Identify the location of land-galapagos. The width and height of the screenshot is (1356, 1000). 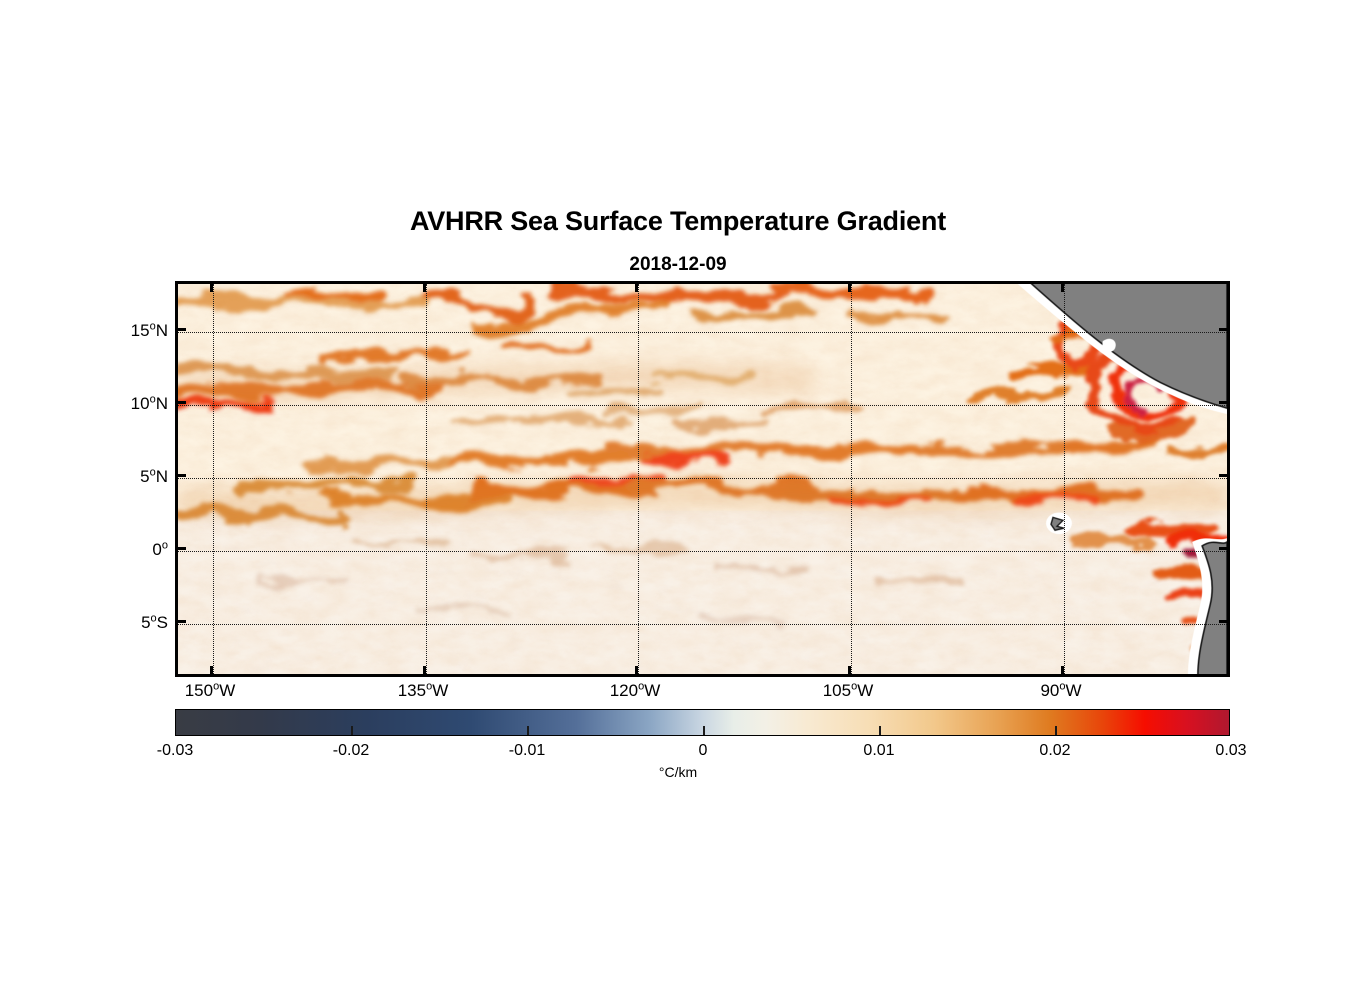
(1059, 523).